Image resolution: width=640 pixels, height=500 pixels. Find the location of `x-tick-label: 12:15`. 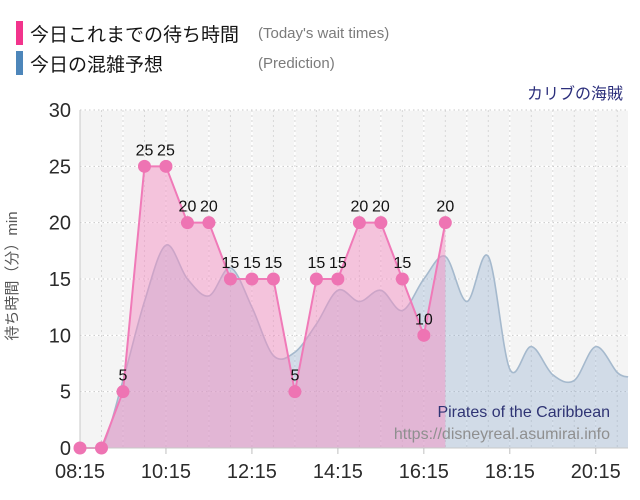

x-tick-label: 12:15 is located at coordinates (252, 472).